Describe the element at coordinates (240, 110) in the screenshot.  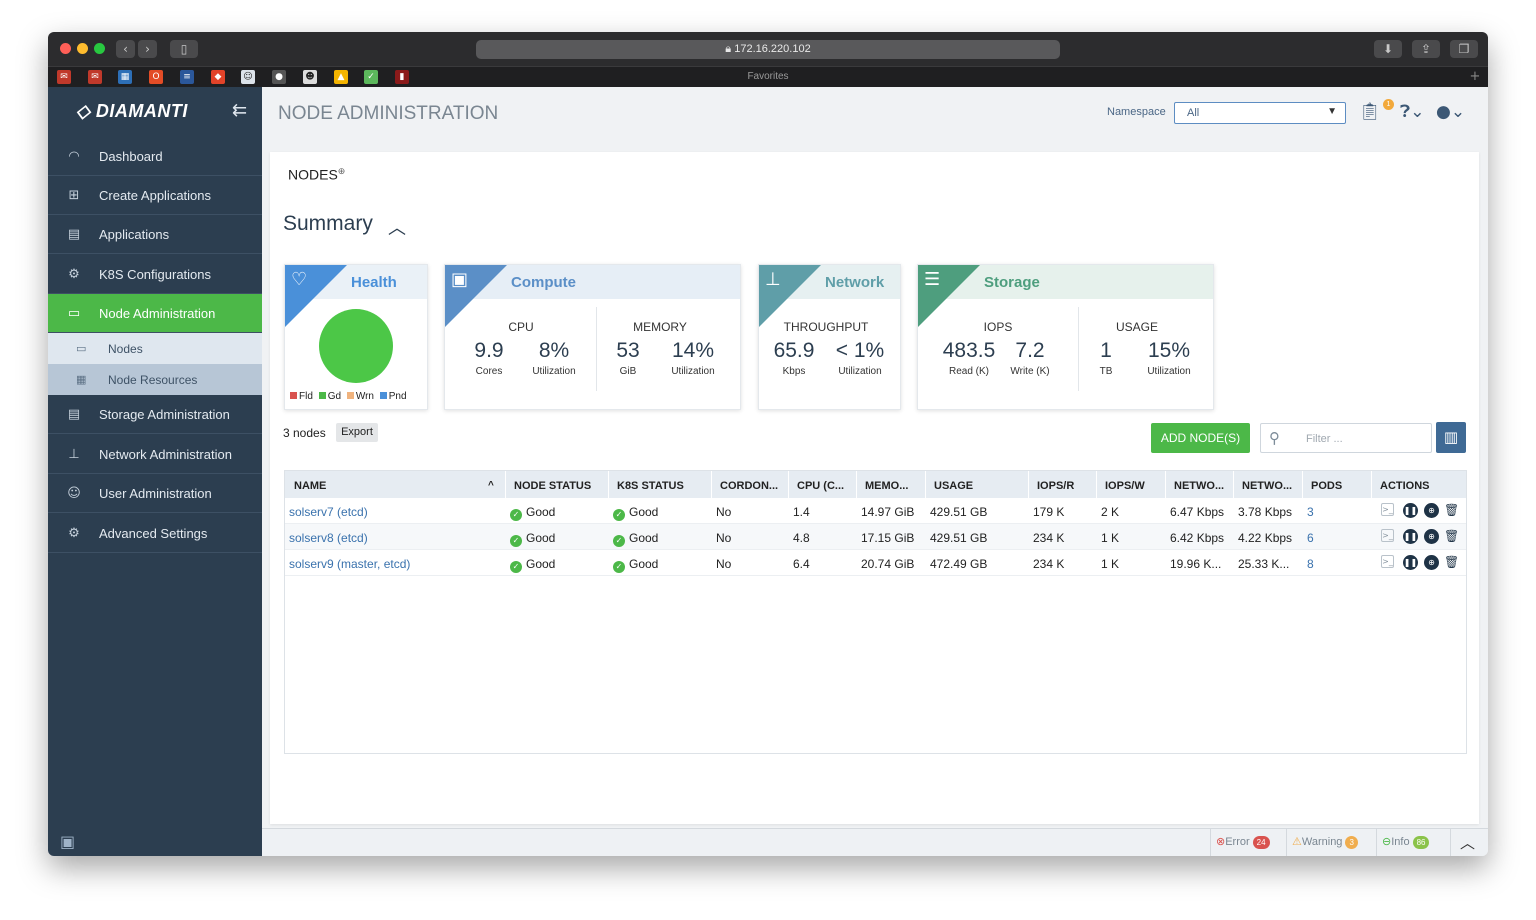
I see `collapse-sidebar-icon: ⇇` at that location.